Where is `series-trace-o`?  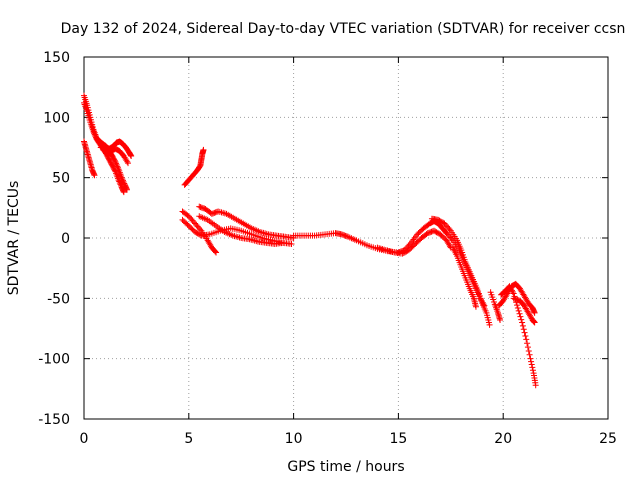
series-trace-o is located at coordinates (464, 277).